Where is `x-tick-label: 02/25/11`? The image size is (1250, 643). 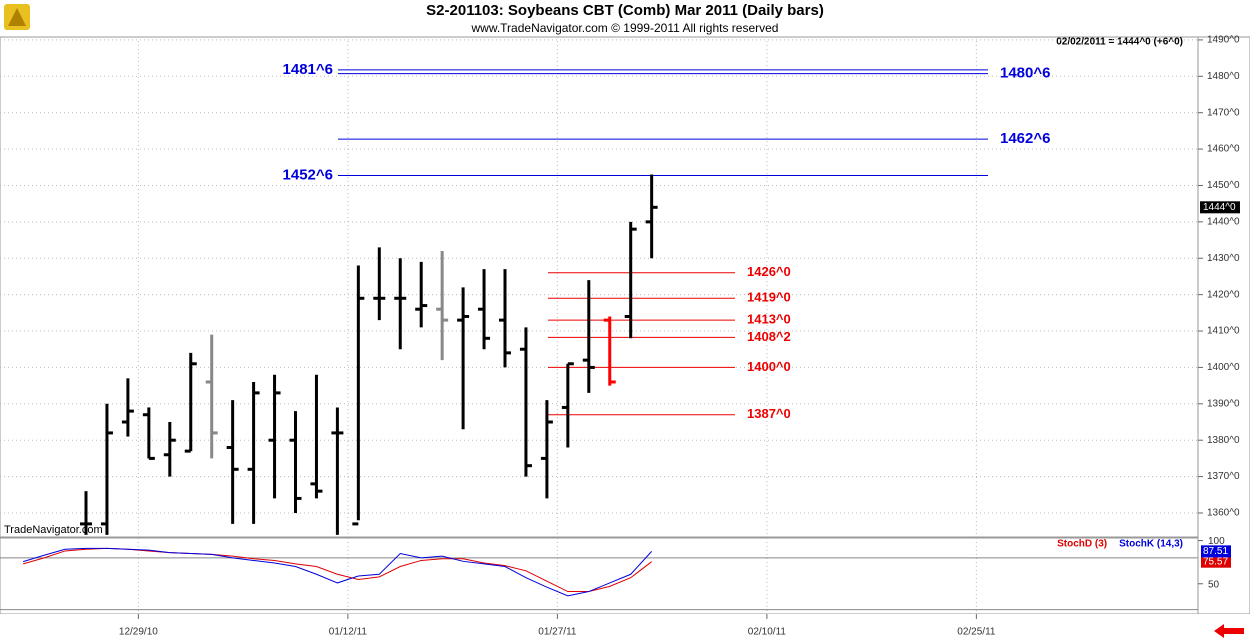
x-tick-label: 02/25/11 is located at coordinates (976, 632).